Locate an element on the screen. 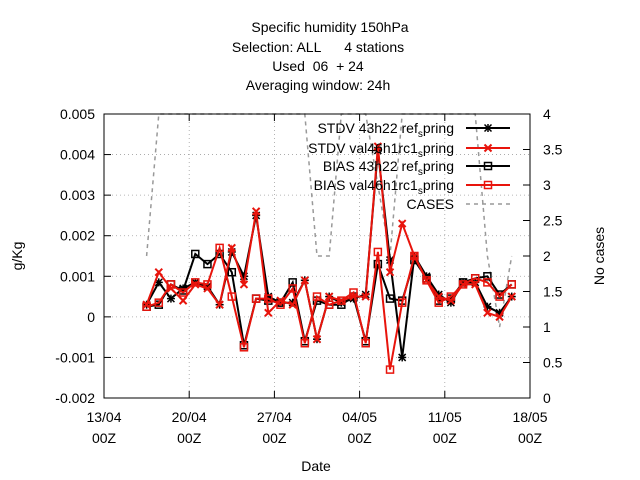 This screenshot has width=640, height=480. y2-tick-label: 0.5 is located at coordinates (553, 363).